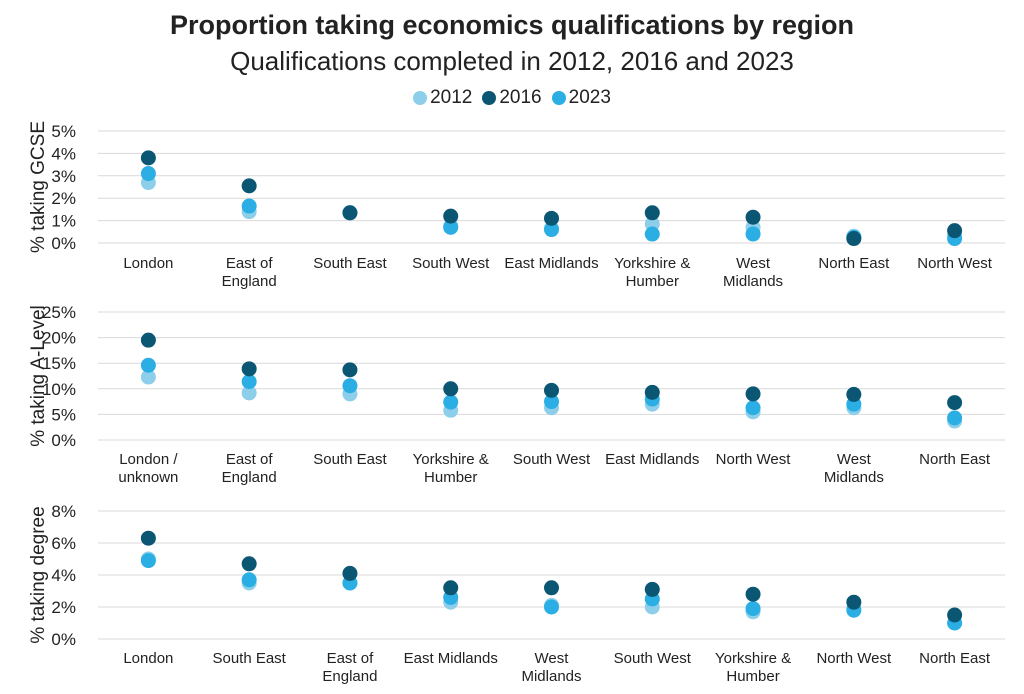 This screenshot has height=694, width=1024. What do you see at coordinates (489, 98) in the screenshot?
I see `legend-marker-2016` at bounding box center [489, 98].